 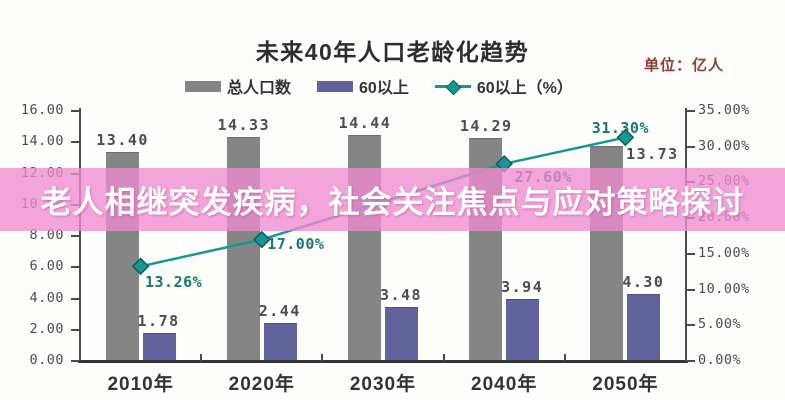 What do you see at coordinates (401, 294) in the screenshot?
I see `bar-60plus-value-label: 3.48` at bounding box center [401, 294].